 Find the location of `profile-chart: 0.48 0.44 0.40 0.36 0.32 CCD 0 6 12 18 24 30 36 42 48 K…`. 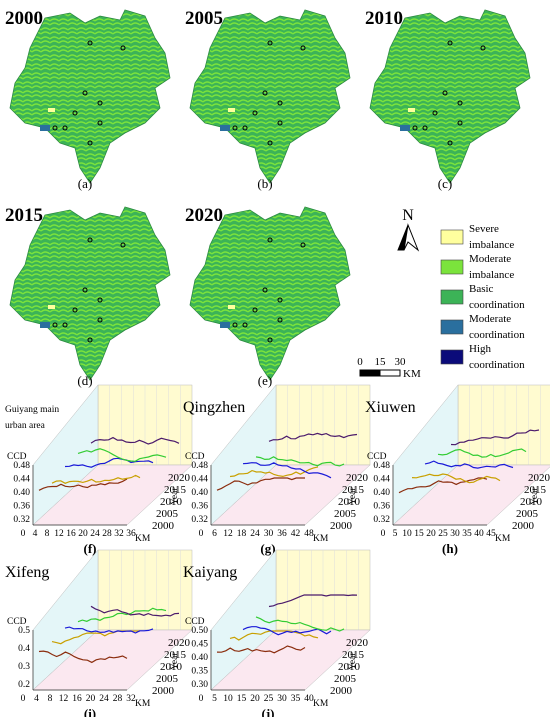

profile-chart: 0.48 0.44 0.40 0.36 0.32 CCD 0 6 12 18 24 30 36 42 48 K… is located at coordinates (277, 470).